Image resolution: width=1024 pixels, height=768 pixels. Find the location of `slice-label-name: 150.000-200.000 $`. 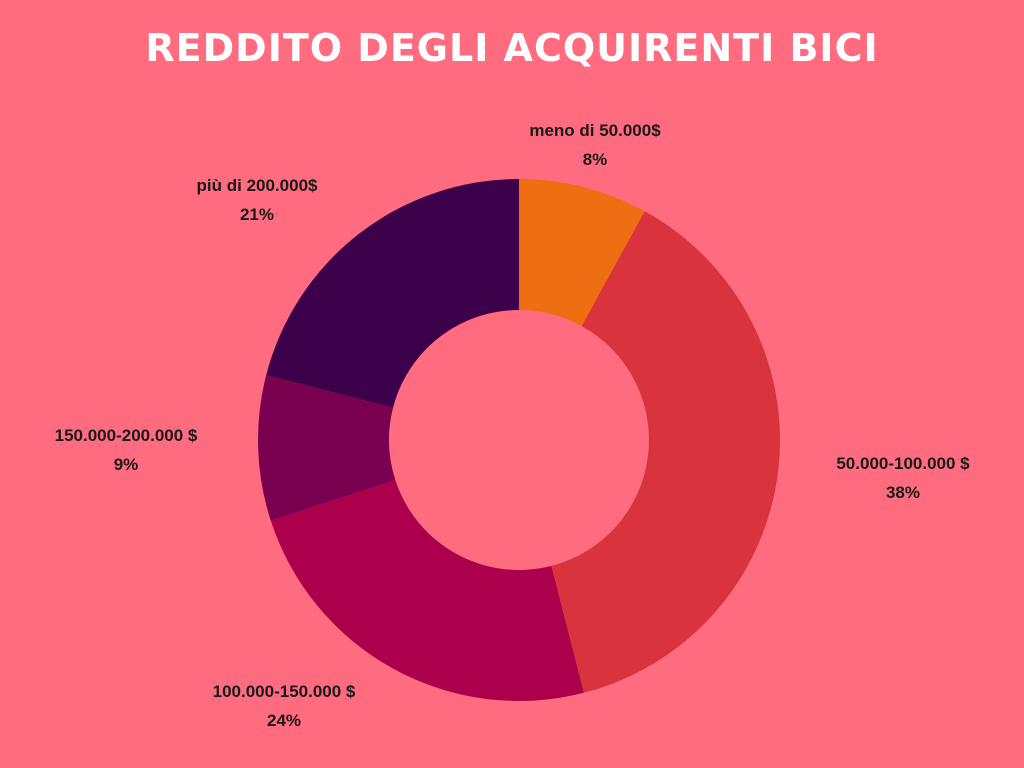

slice-label-name: 150.000-200.000 $ is located at coordinates (126, 435).